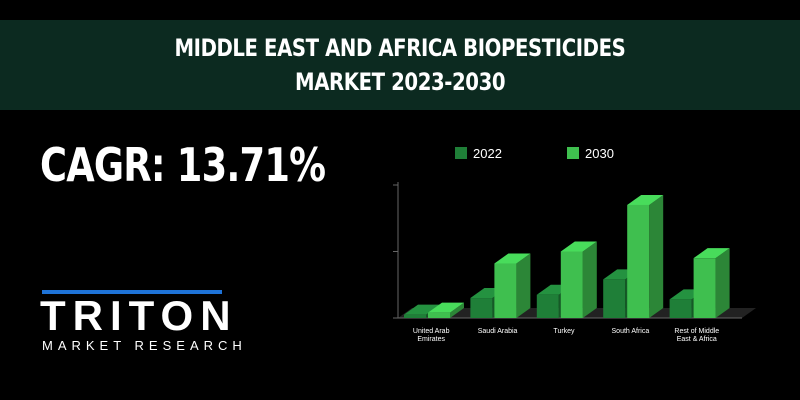 The width and height of the screenshot is (800, 400). What do you see at coordinates (144, 345) in the screenshot?
I see `logo-tagline: MARKET RESEARCH` at bounding box center [144, 345].